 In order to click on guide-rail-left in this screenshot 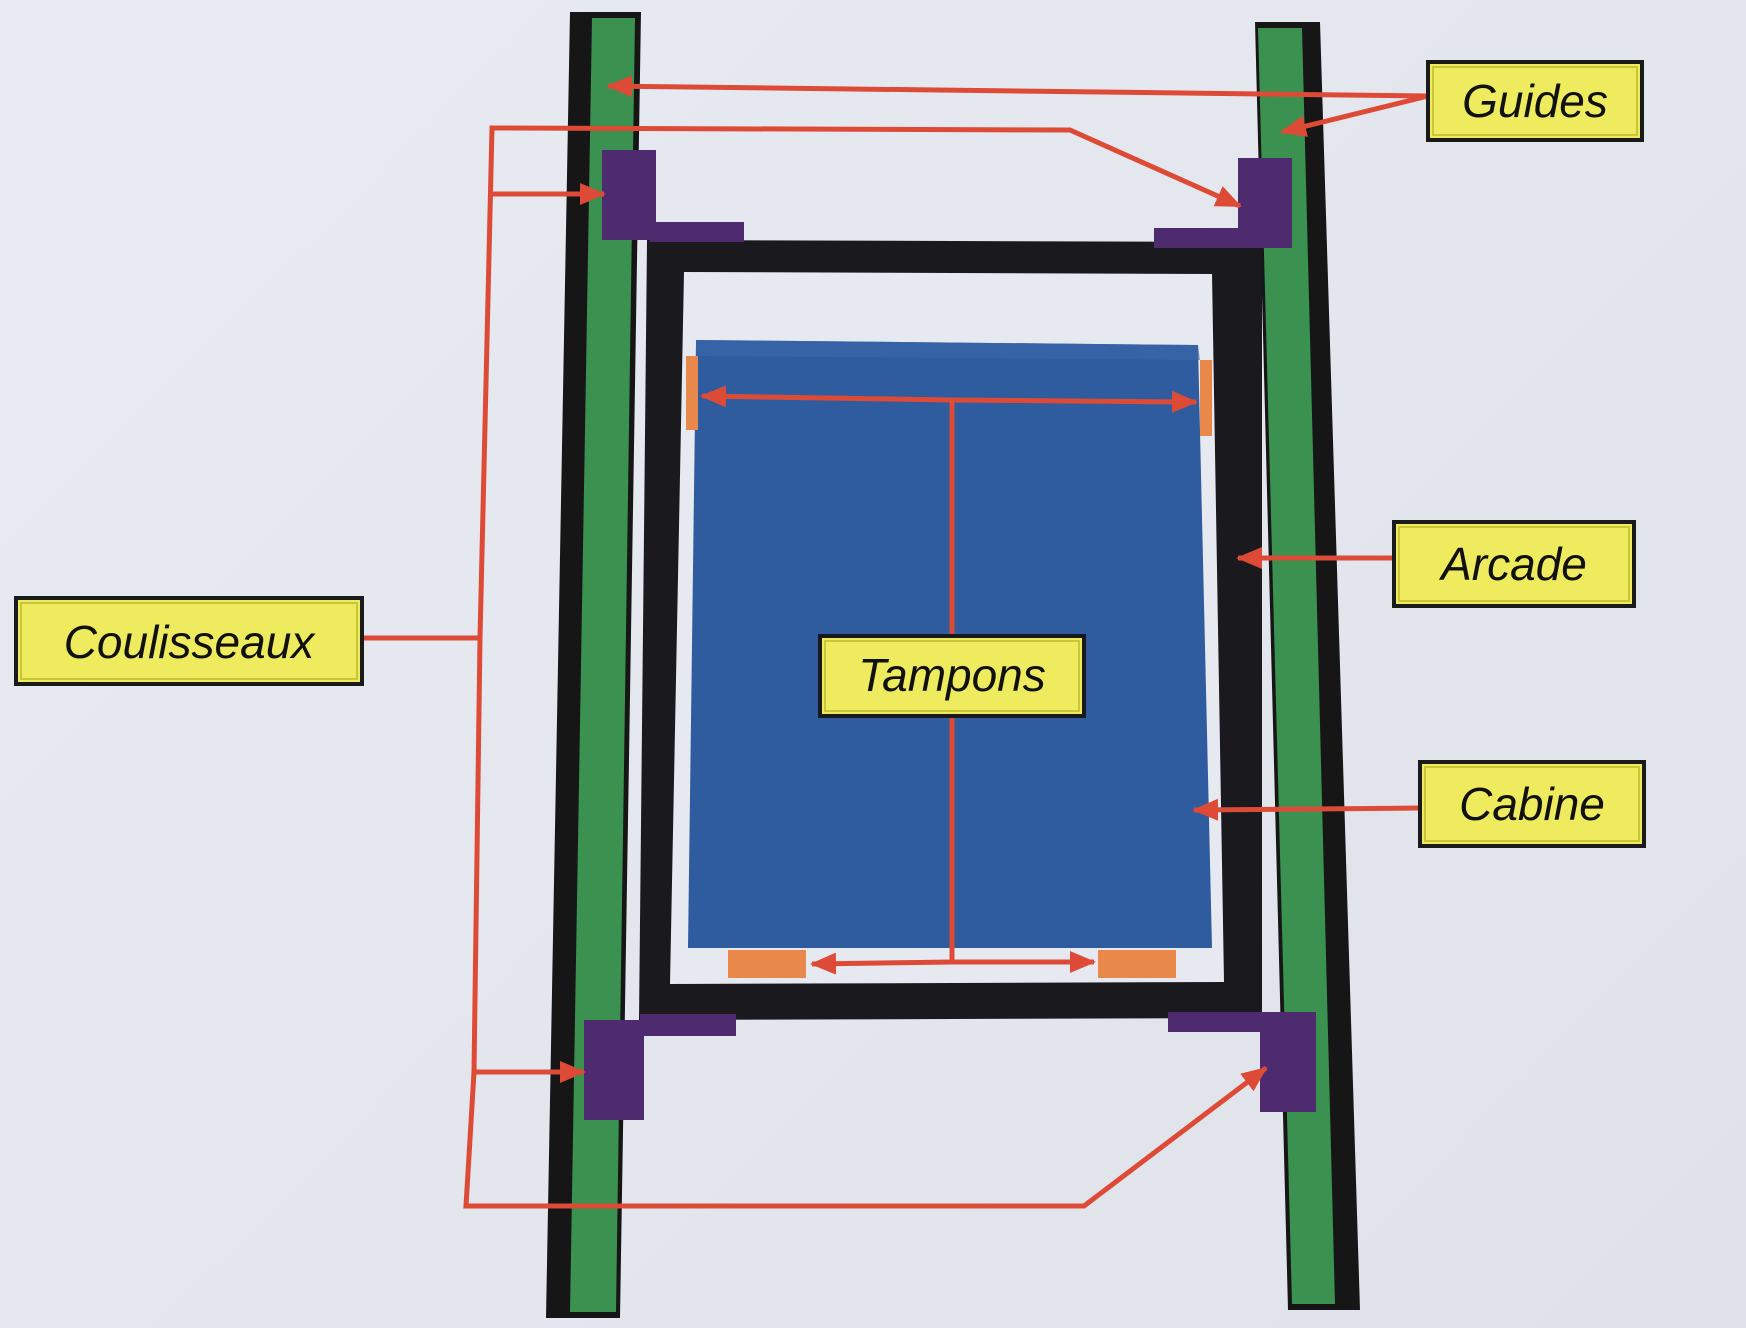, I will do `click(593, 665)`.